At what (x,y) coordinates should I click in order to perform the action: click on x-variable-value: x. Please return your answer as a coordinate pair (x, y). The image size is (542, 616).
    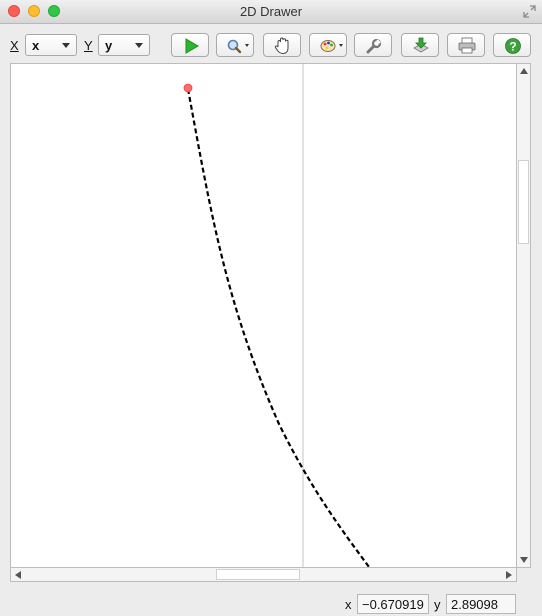
    Looking at the image, I should click on (36, 45).